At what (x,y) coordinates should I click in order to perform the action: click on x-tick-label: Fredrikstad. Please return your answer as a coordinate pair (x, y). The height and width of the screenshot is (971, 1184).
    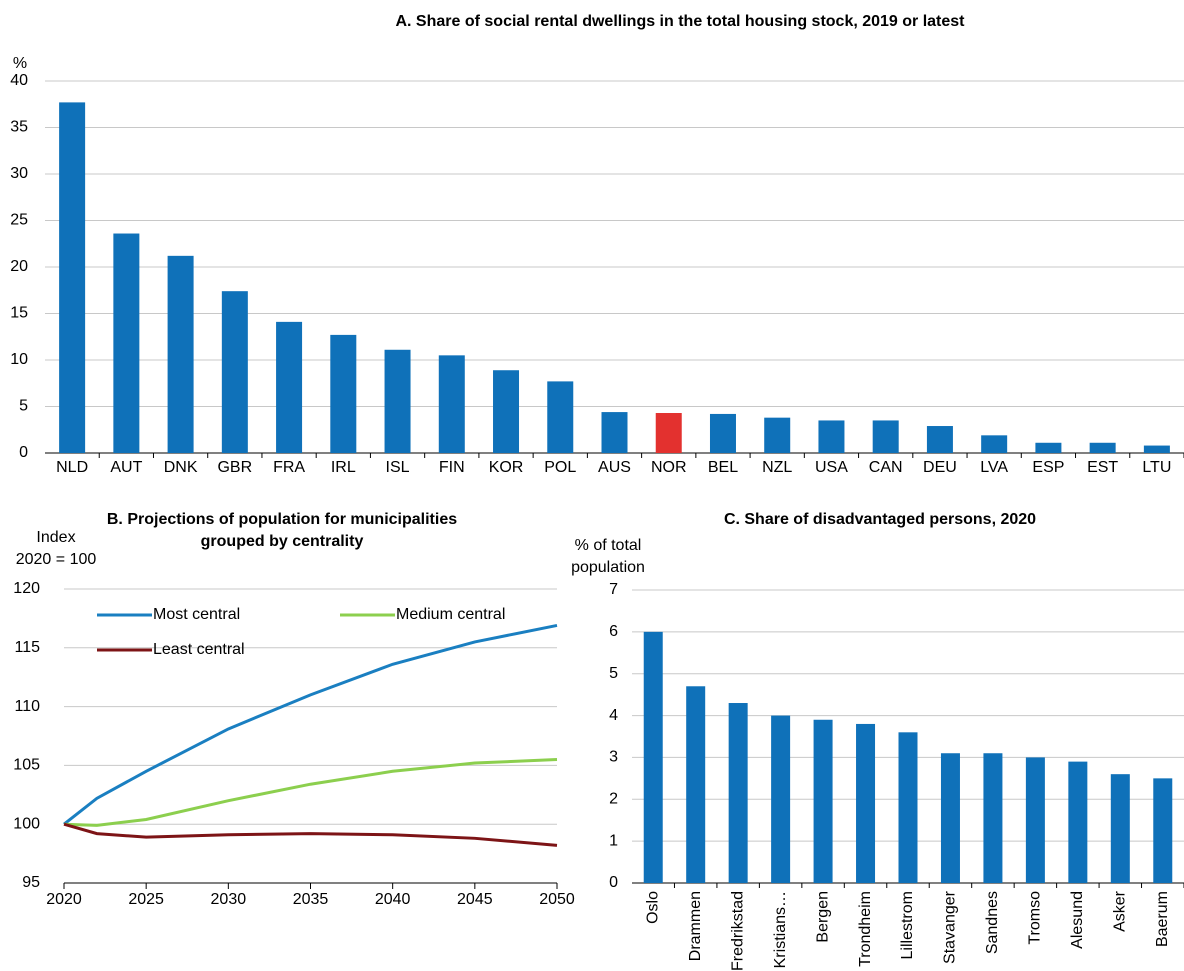
    Looking at the image, I should click on (737, 931).